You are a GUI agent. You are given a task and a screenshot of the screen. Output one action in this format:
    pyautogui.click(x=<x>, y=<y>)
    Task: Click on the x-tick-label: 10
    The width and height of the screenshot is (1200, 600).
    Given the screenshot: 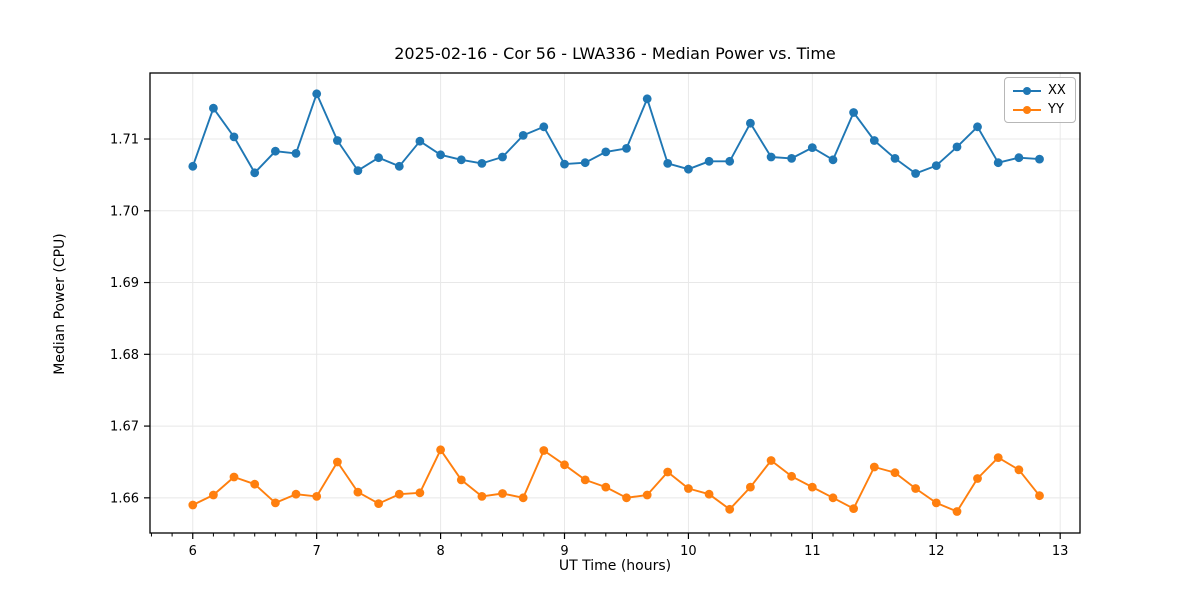 What is the action you would take?
    pyautogui.click(x=688, y=551)
    